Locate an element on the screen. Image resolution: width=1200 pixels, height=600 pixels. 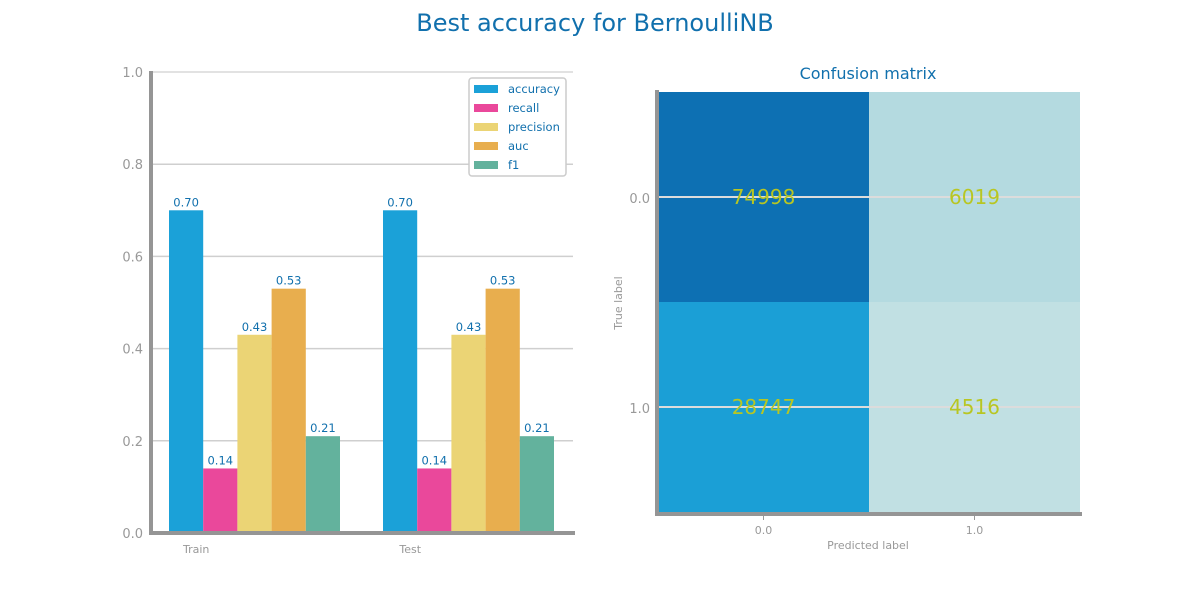
cm-value: 74998 is located at coordinates (764, 197).